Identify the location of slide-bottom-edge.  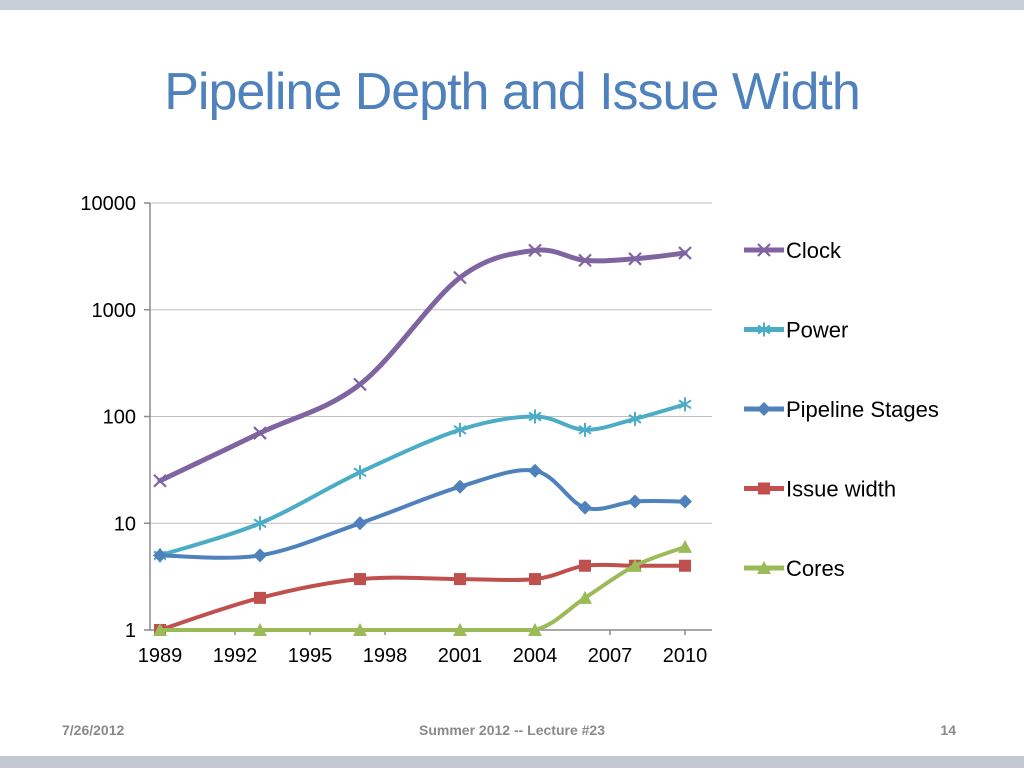
(512, 762).